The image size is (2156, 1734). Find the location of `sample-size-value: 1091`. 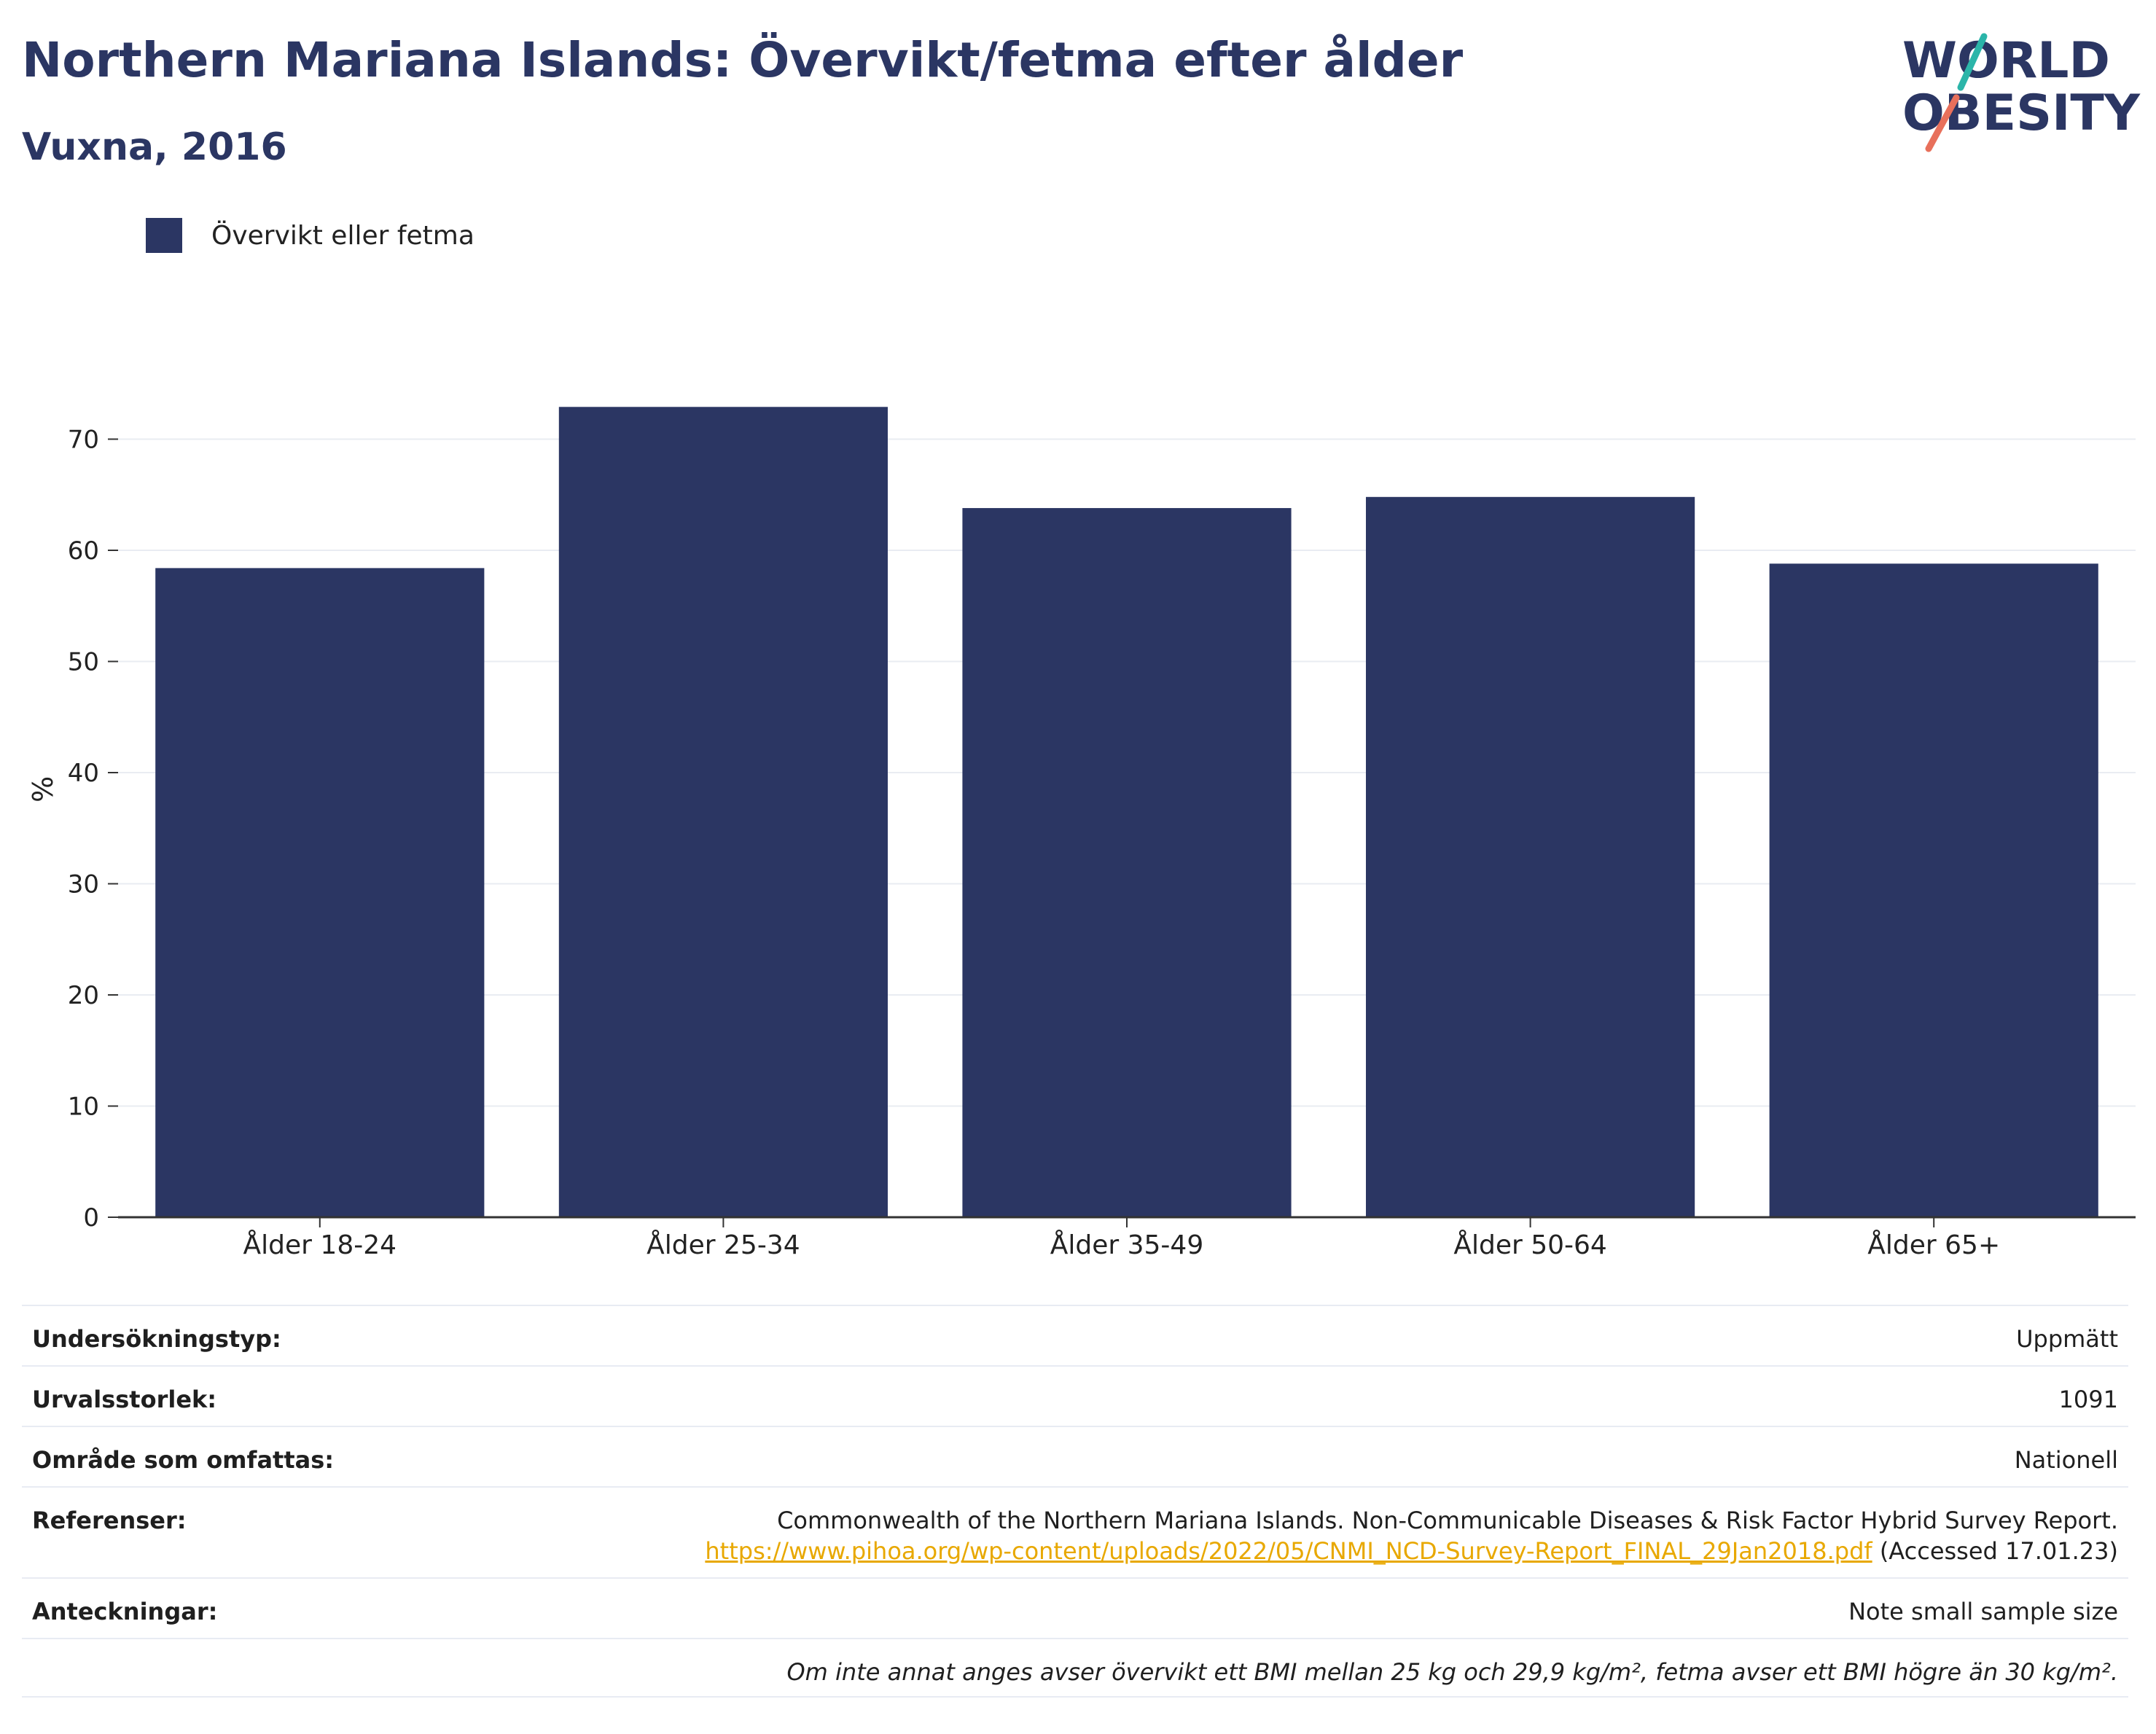

sample-size-value: 1091 is located at coordinates (2088, 1399).